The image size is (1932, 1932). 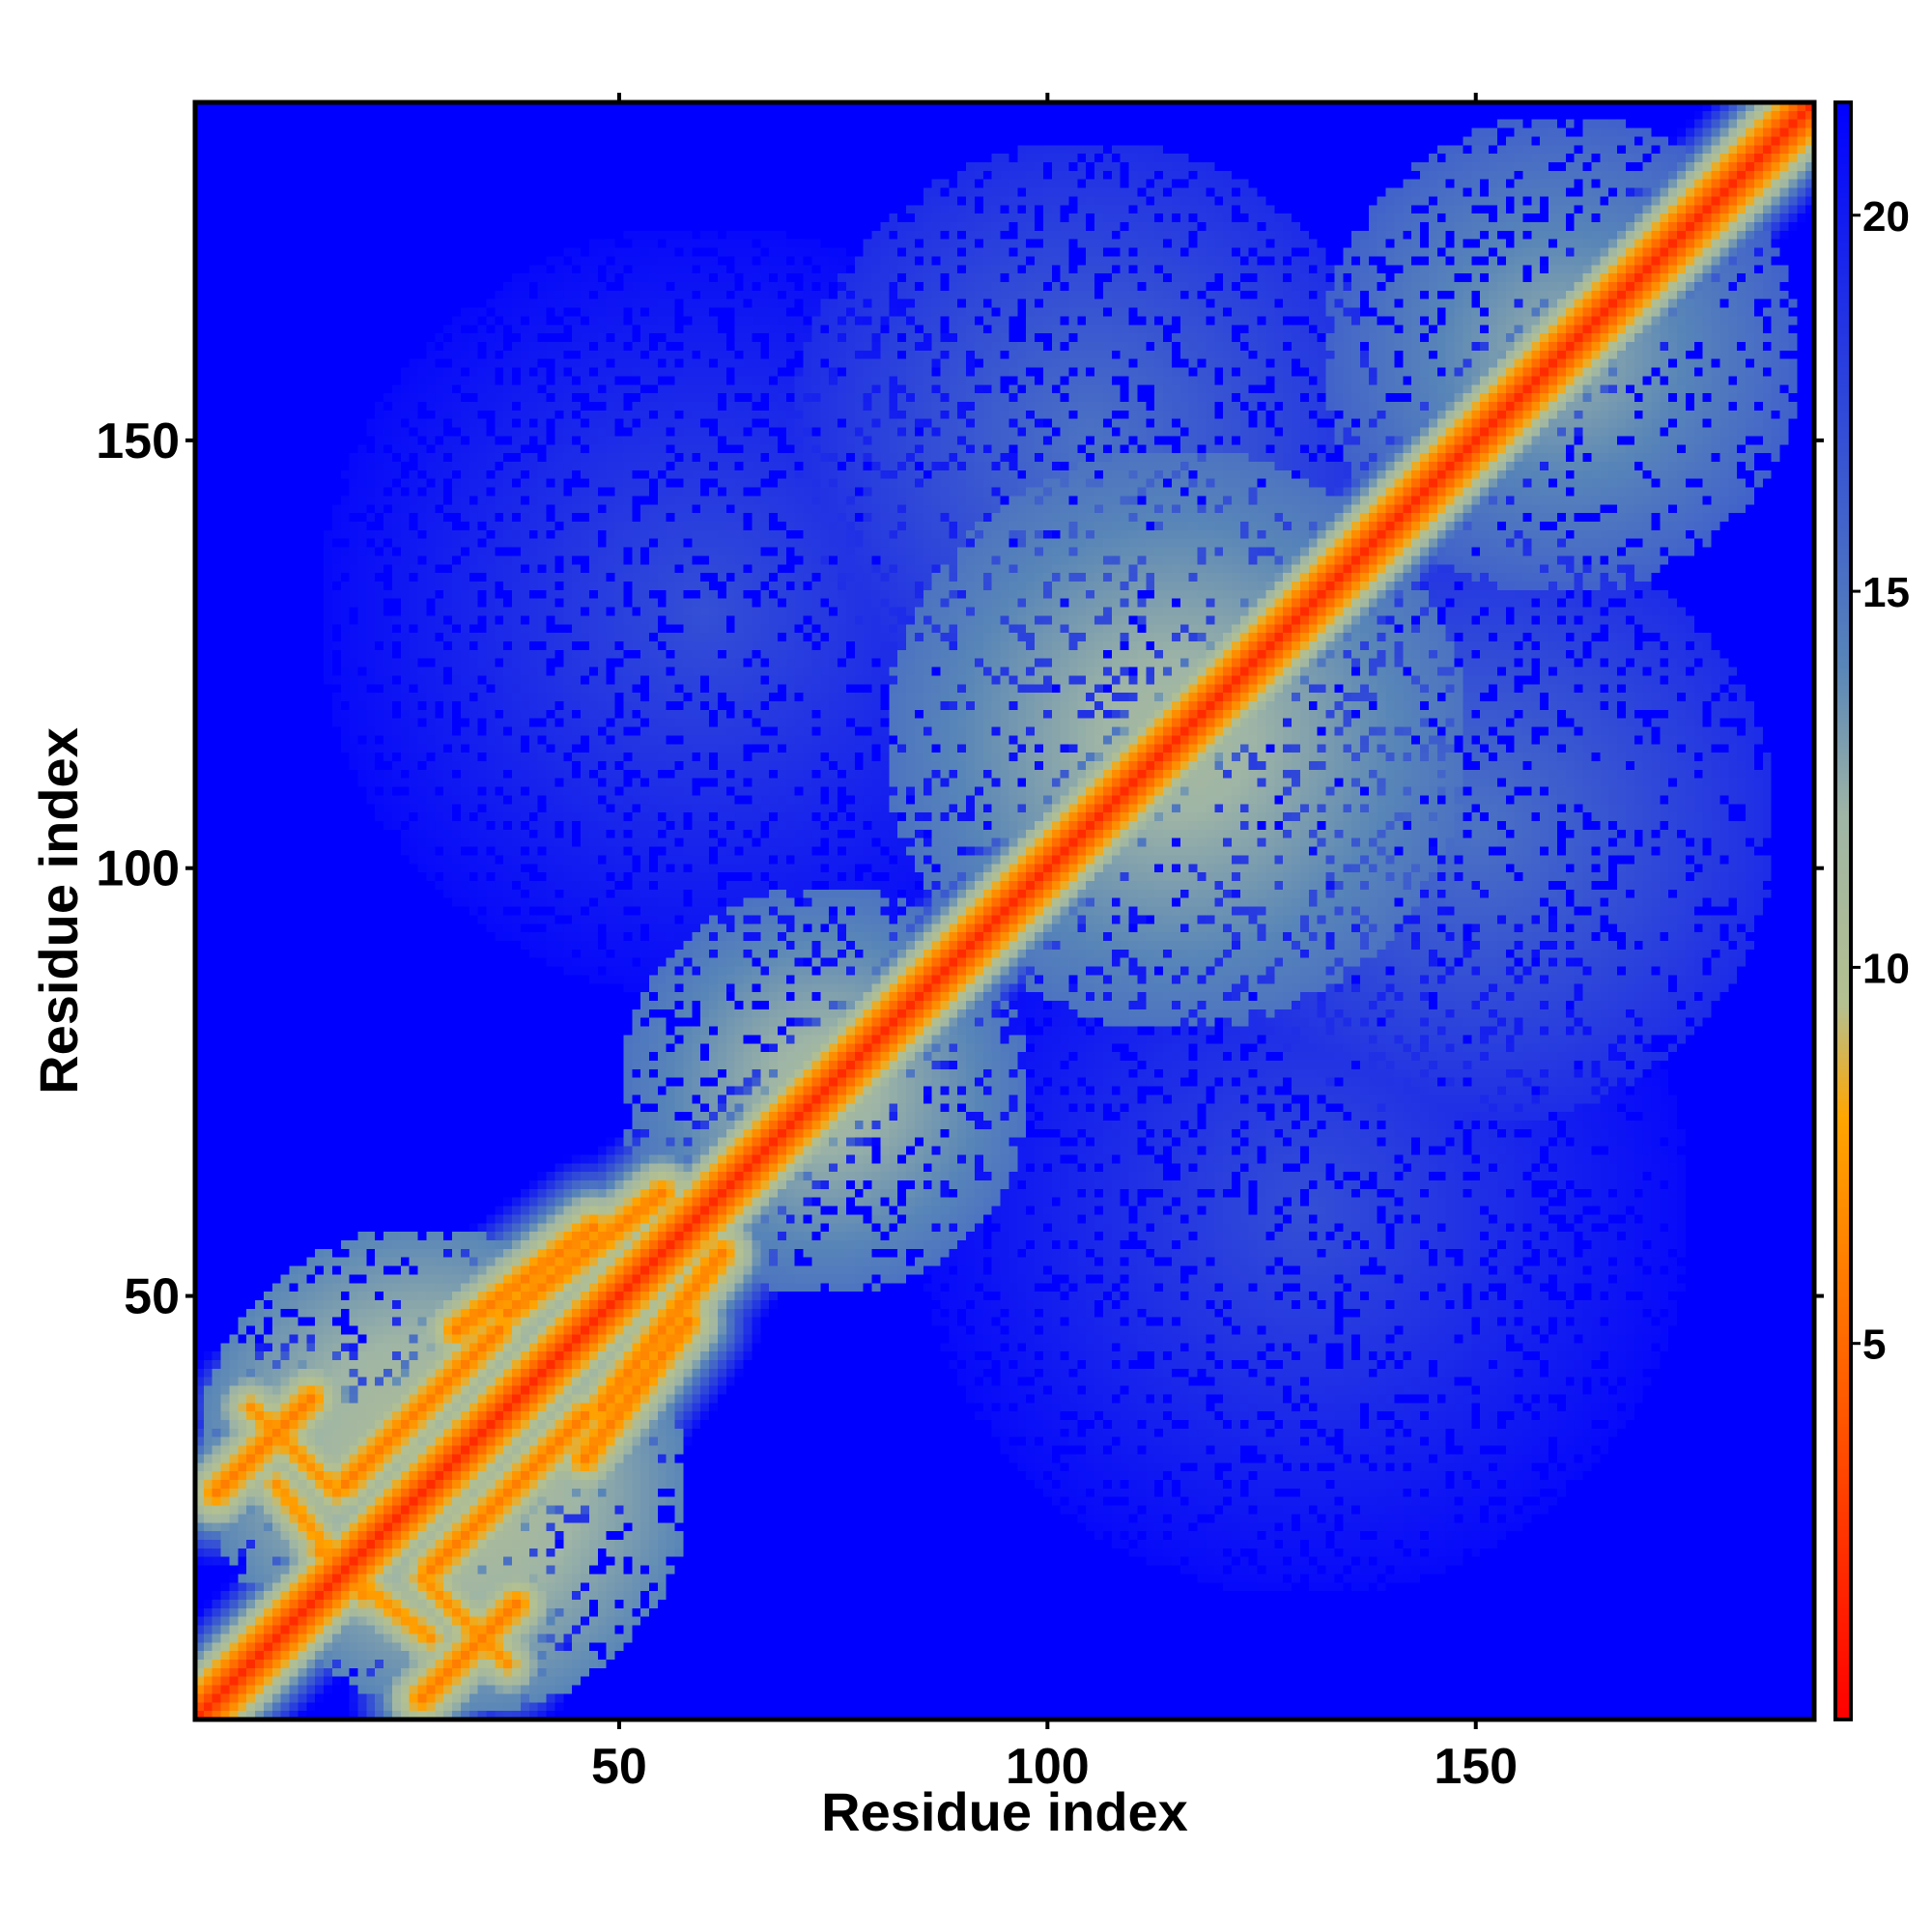 What do you see at coordinates (152, 1297) in the screenshot?
I see `y-tick-label: 50` at bounding box center [152, 1297].